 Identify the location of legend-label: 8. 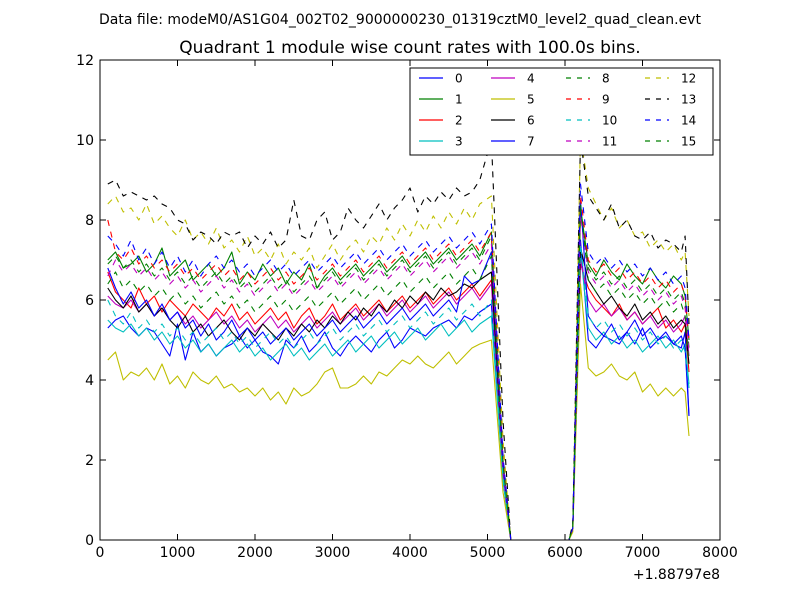
(606, 79).